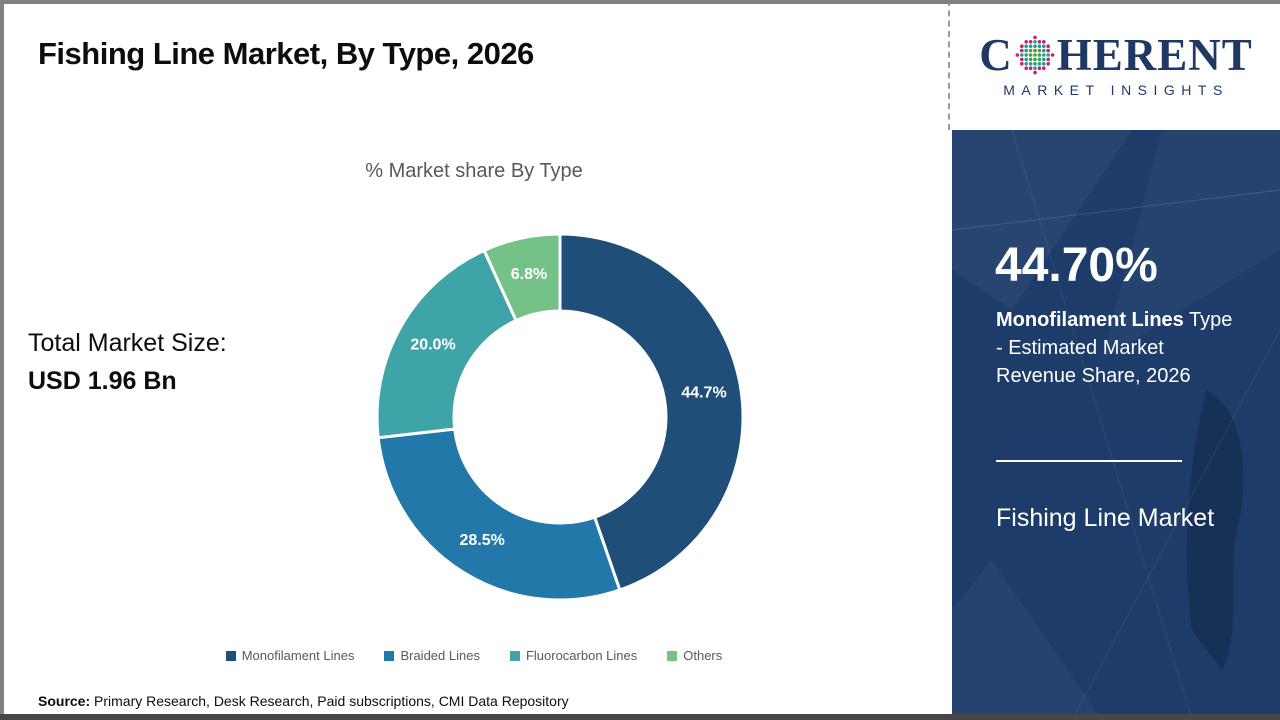 The width and height of the screenshot is (1280, 720). Describe the element at coordinates (640, 2) in the screenshot. I see `frame-border-top` at that location.